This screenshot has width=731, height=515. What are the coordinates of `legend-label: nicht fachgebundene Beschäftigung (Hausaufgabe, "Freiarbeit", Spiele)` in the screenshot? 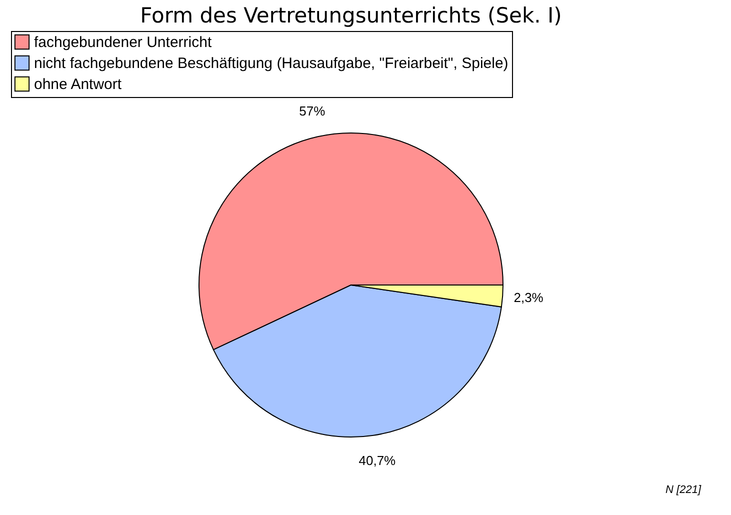 It's located at (271, 63).